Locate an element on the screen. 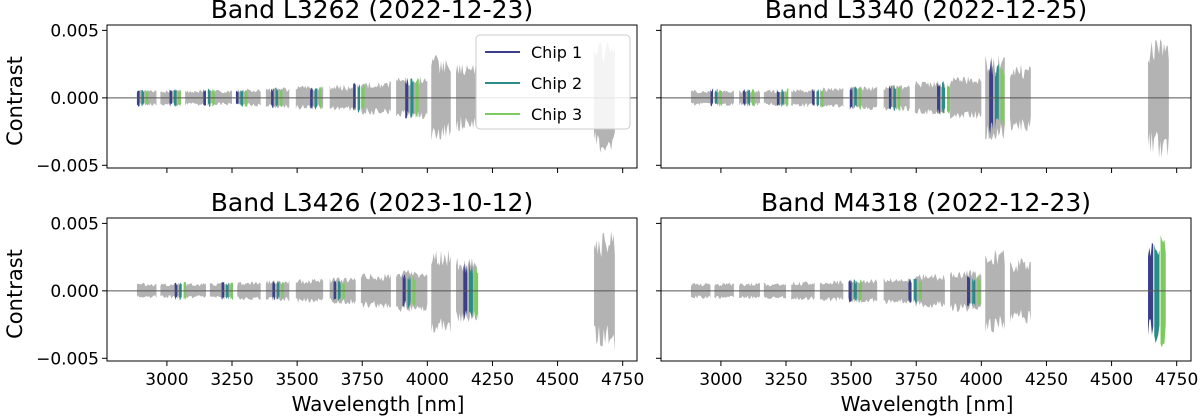  legend: Chip 1 Chip 2 Chip 3 is located at coordinates (553, 82).